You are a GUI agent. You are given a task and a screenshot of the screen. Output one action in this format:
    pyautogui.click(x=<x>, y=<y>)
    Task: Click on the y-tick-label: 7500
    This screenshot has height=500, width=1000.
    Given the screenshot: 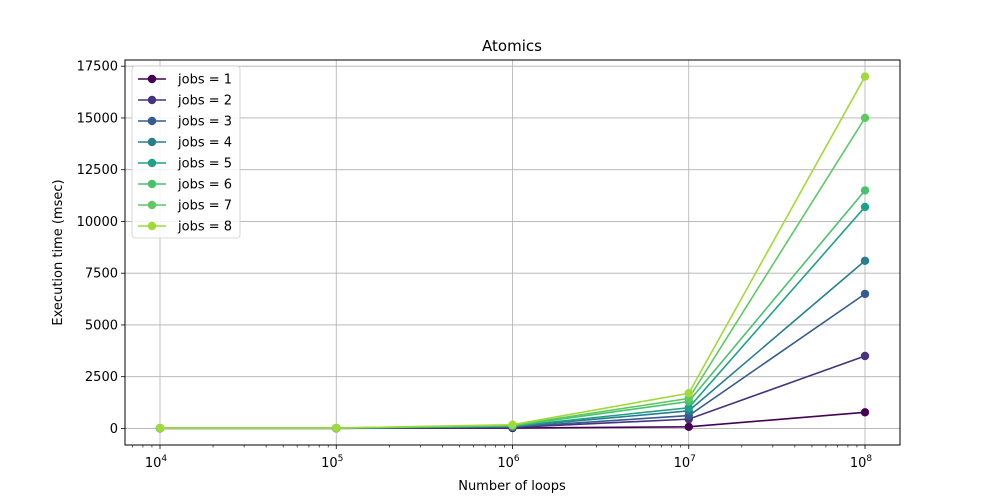 What is the action you would take?
    pyautogui.click(x=101, y=274)
    